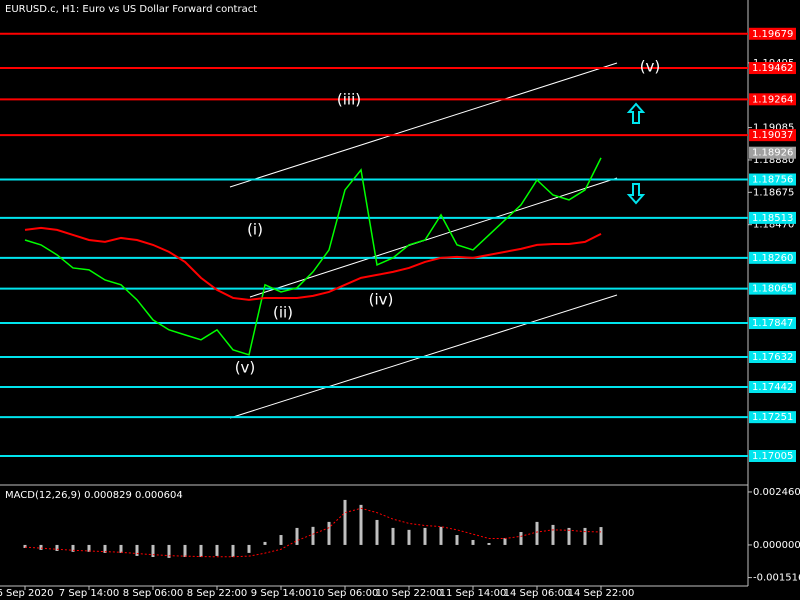  What do you see at coordinates (283, 313) in the screenshot?
I see `wave-label: (ii)` at bounding box center [283, 313].